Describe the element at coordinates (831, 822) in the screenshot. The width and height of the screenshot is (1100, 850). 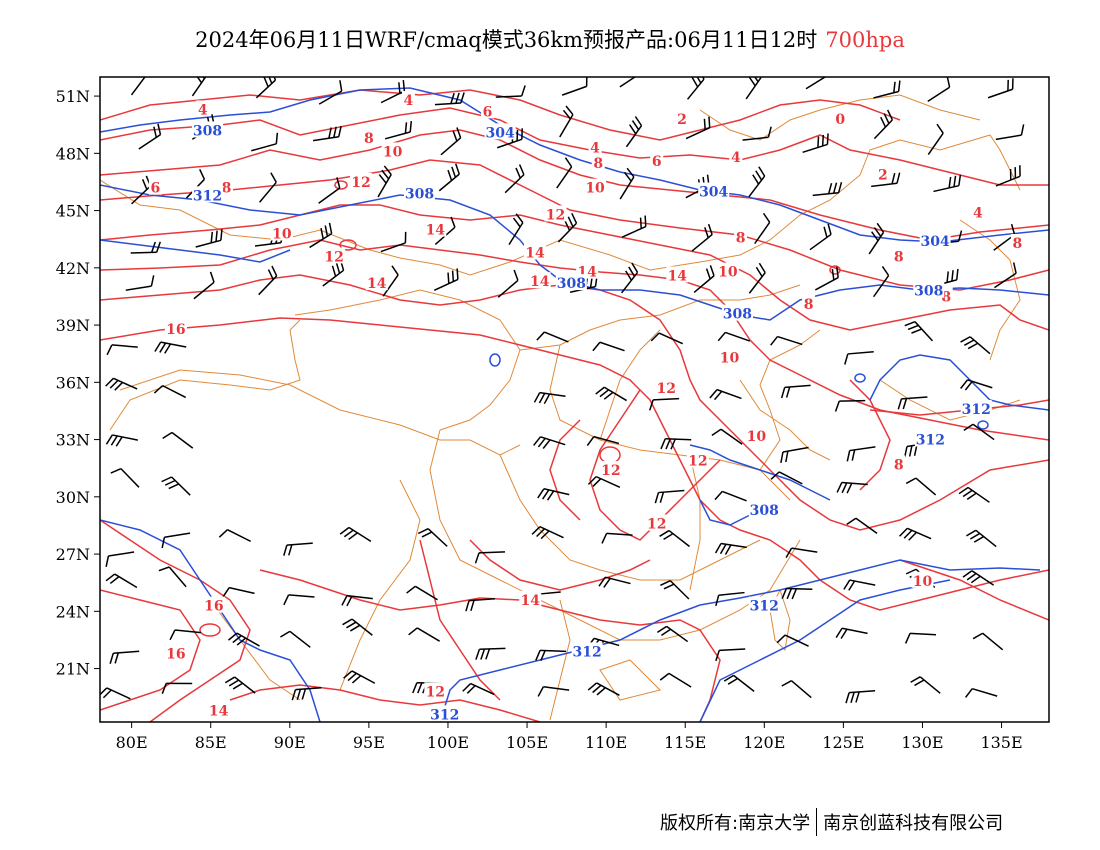
I see `copyright-footer: 版权所有:南京大学 南京创蓝科技有限公司` at that location.